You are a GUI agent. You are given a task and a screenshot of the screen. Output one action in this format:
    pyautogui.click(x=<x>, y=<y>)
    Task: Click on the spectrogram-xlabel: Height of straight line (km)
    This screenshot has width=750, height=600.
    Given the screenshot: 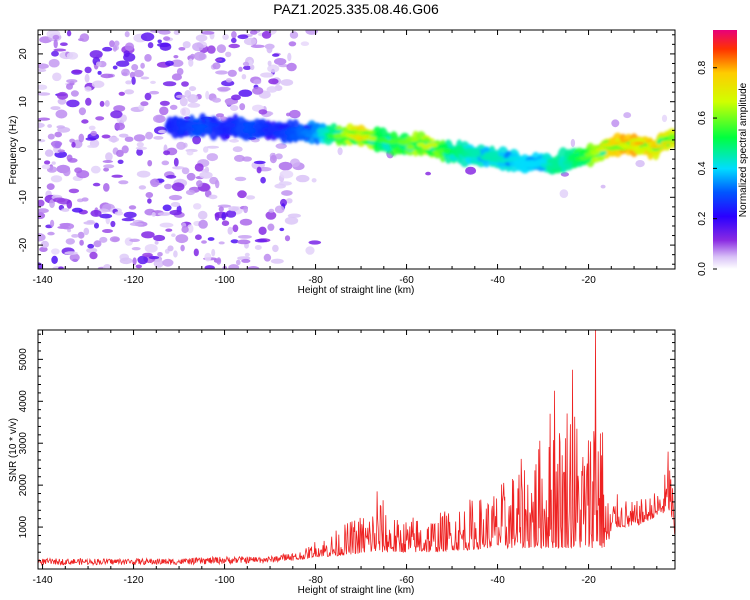 What is the action you would take?
    pyautogui.click(x=356, y=290)
    